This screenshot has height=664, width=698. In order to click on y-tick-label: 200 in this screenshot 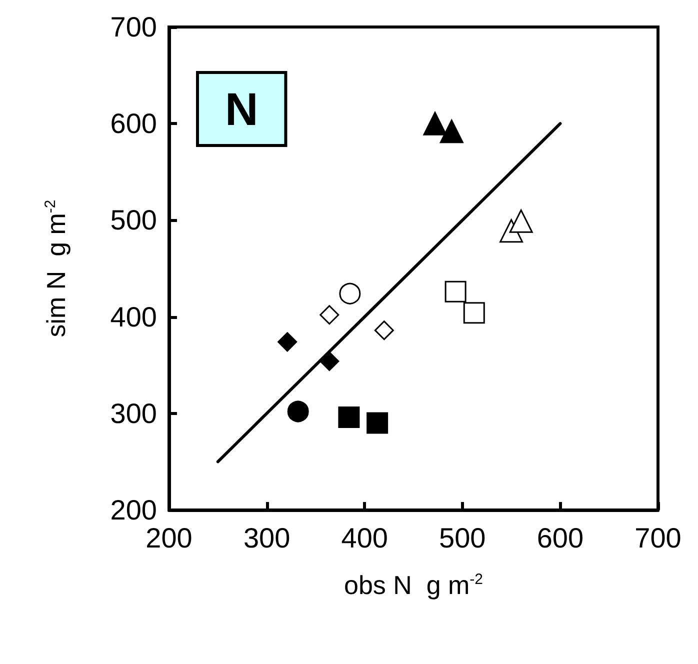, I will do `click(133, 510)`.